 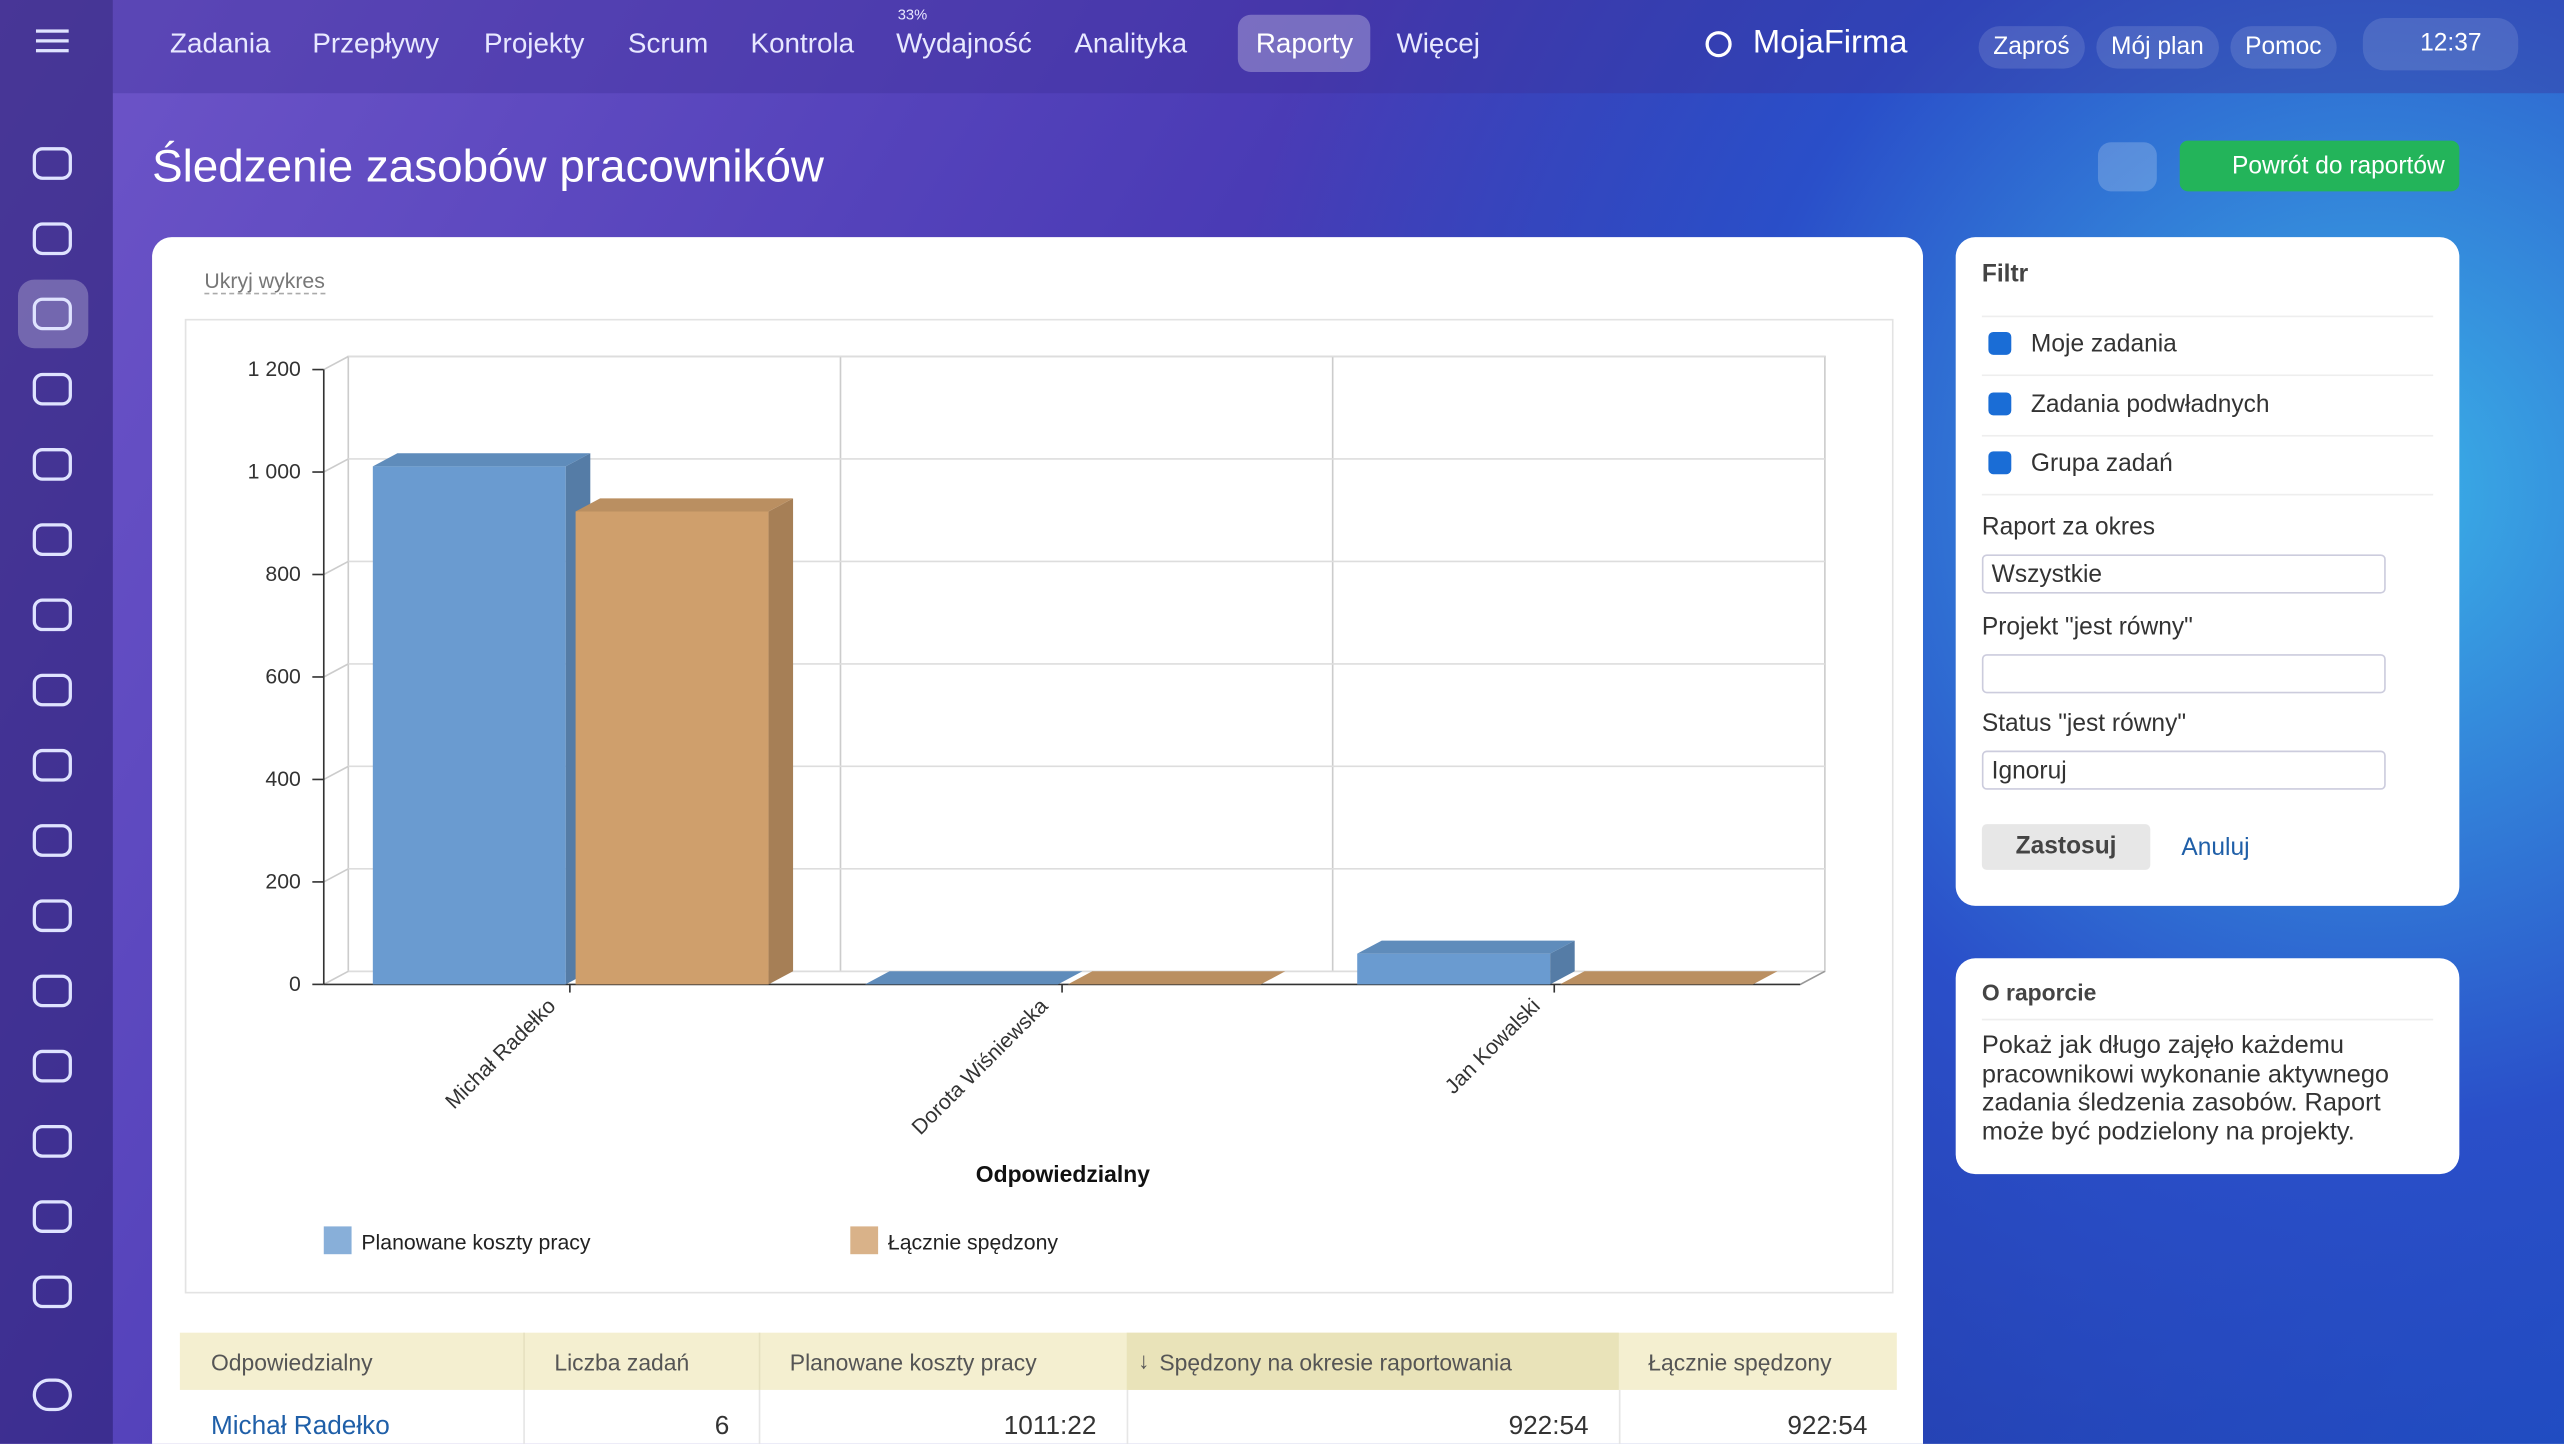 What do you see at coordinates (2066, 847) in the screenshot?
I see `apply-button: Zastosuj` at bounding box center [2066, 847].